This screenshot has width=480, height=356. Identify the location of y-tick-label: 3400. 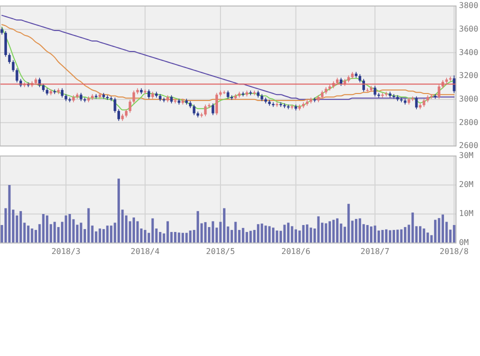
(468, 52).